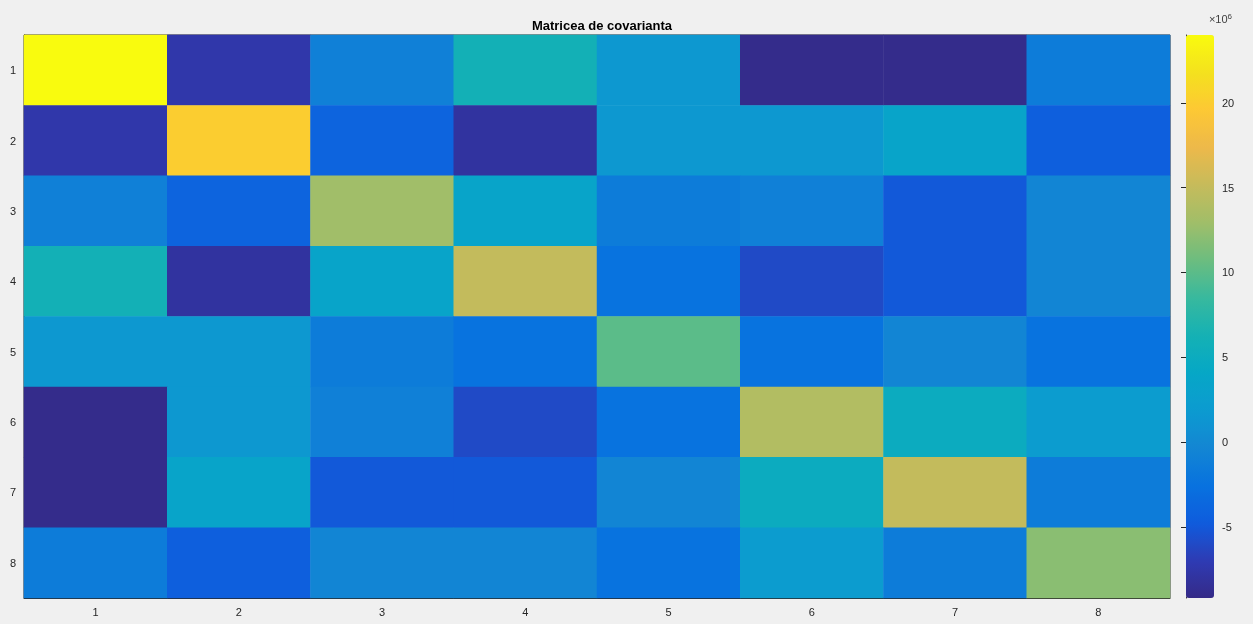 This screenshot has height=624, width=1253. Describe the element at coordinates (12, 351) in the screenshot. I see `y-tick-label: 5` at that location.